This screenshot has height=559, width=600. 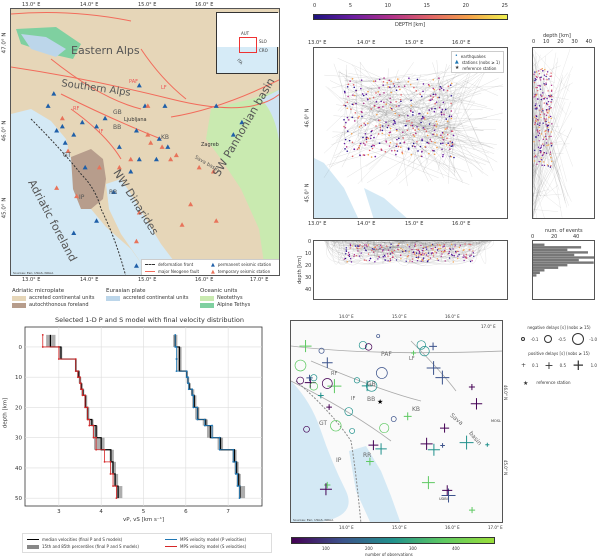 I want to click on y-tick-label: 20, so click(x=18, y=408).